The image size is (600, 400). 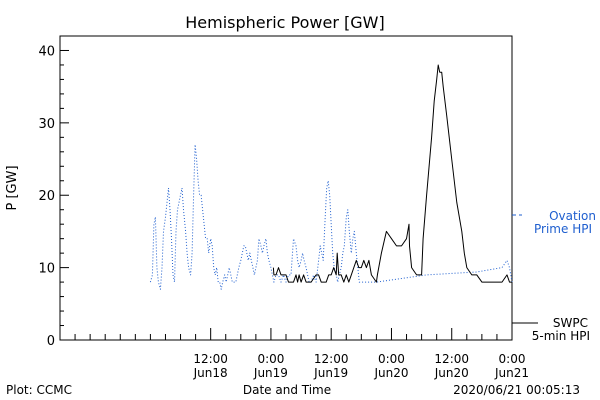 I want to click on y-tick-label: 0, so click(x=51, y=341).